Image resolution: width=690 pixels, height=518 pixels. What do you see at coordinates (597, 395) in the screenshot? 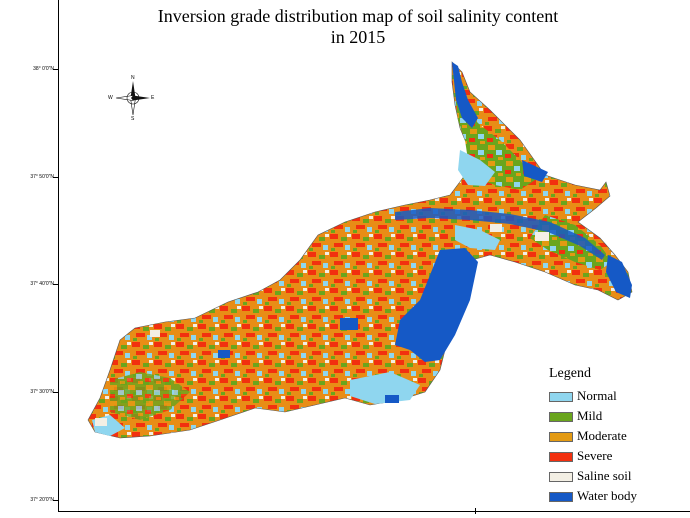
I see `legend-label-normal: Normal` at bounding box center [597, 395].